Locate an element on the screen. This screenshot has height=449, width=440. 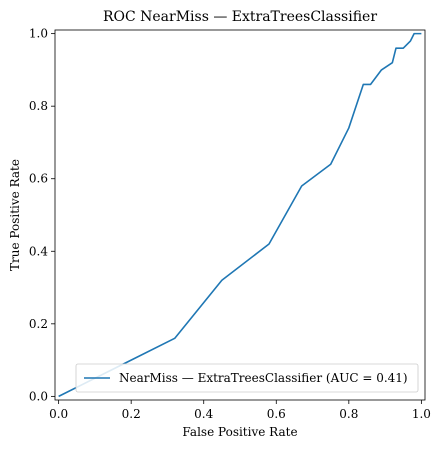
legend-box is located at coordinates (247, 378).